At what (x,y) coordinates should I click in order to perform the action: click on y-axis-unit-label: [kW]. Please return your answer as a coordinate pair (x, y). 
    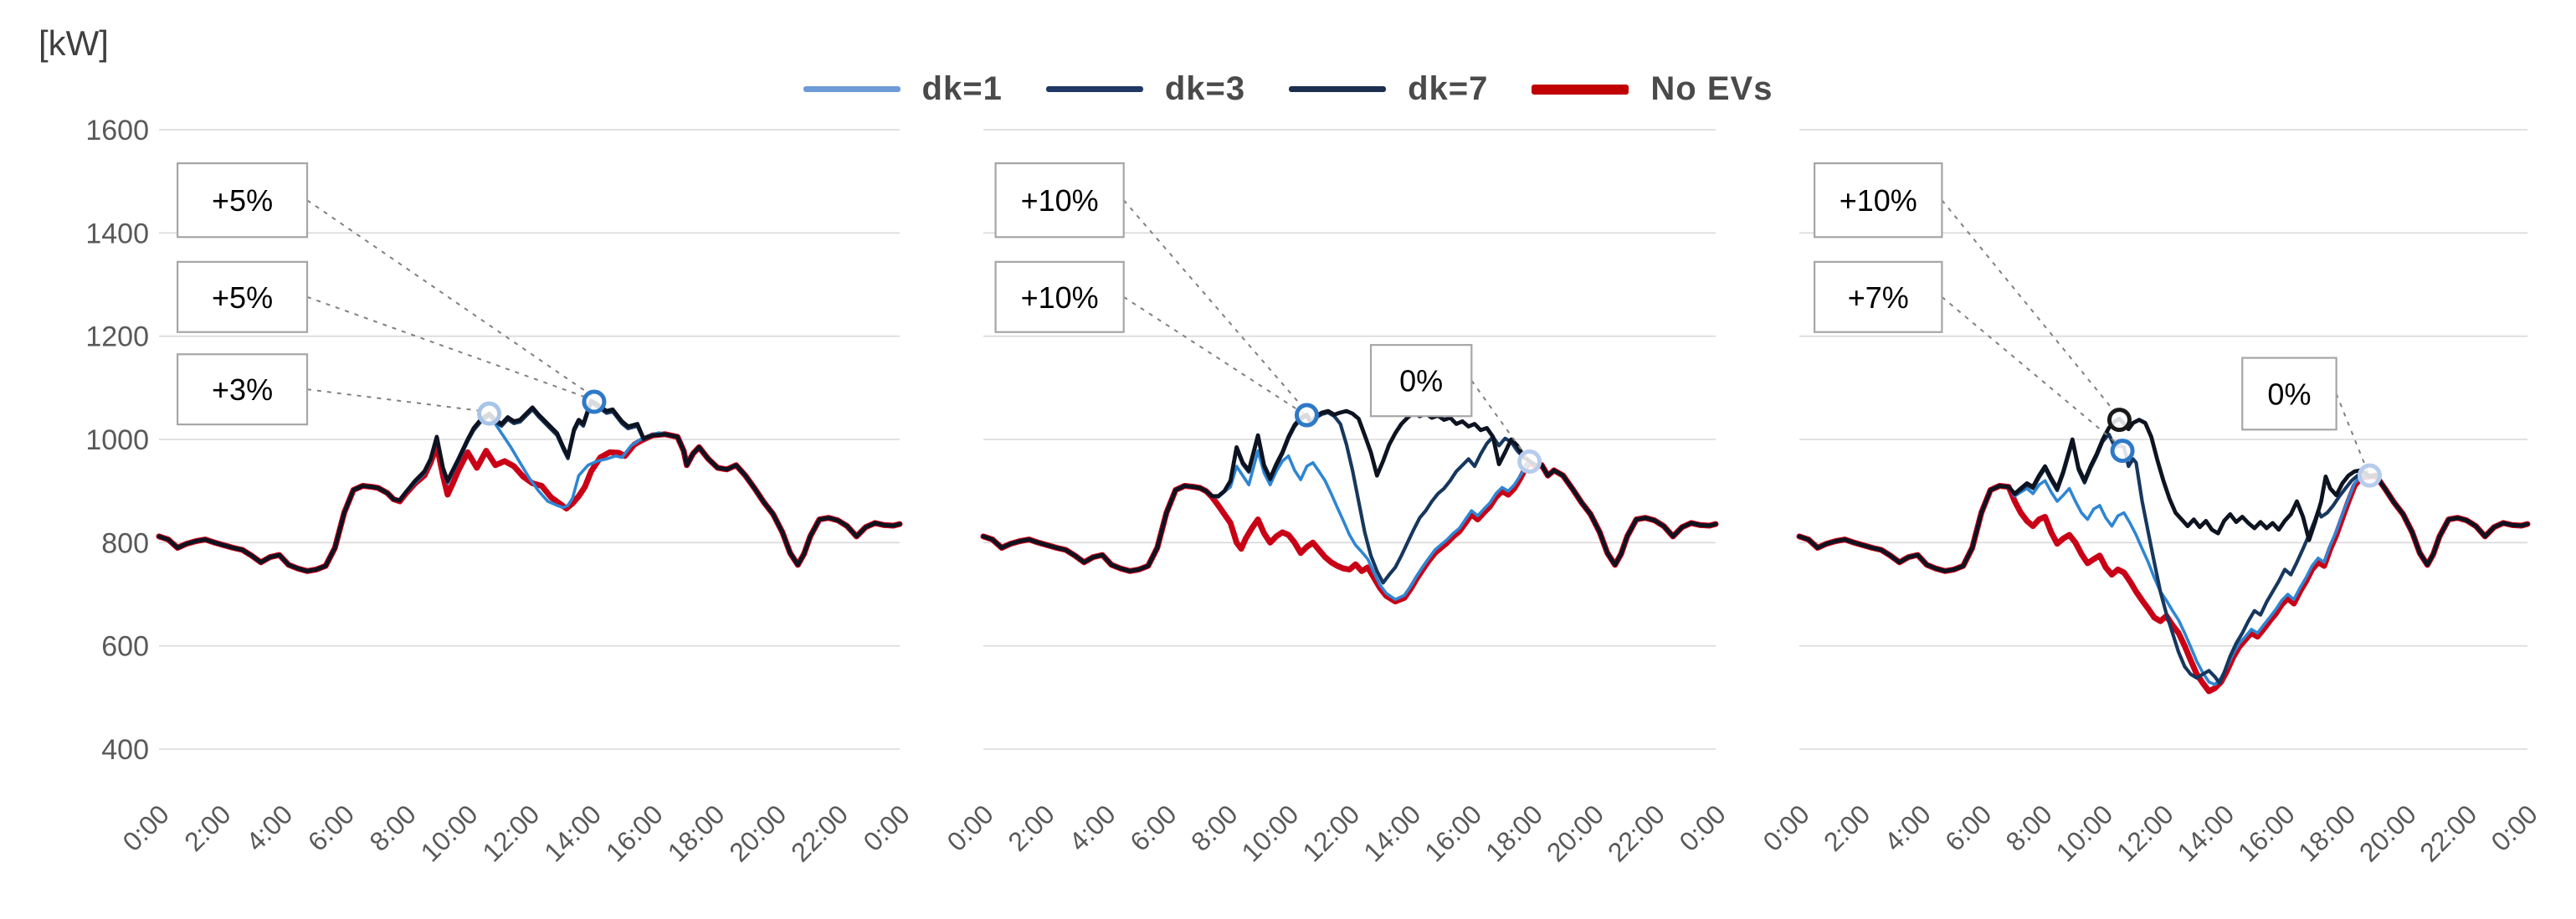
    Looking at the image, I should click on (73, 43).